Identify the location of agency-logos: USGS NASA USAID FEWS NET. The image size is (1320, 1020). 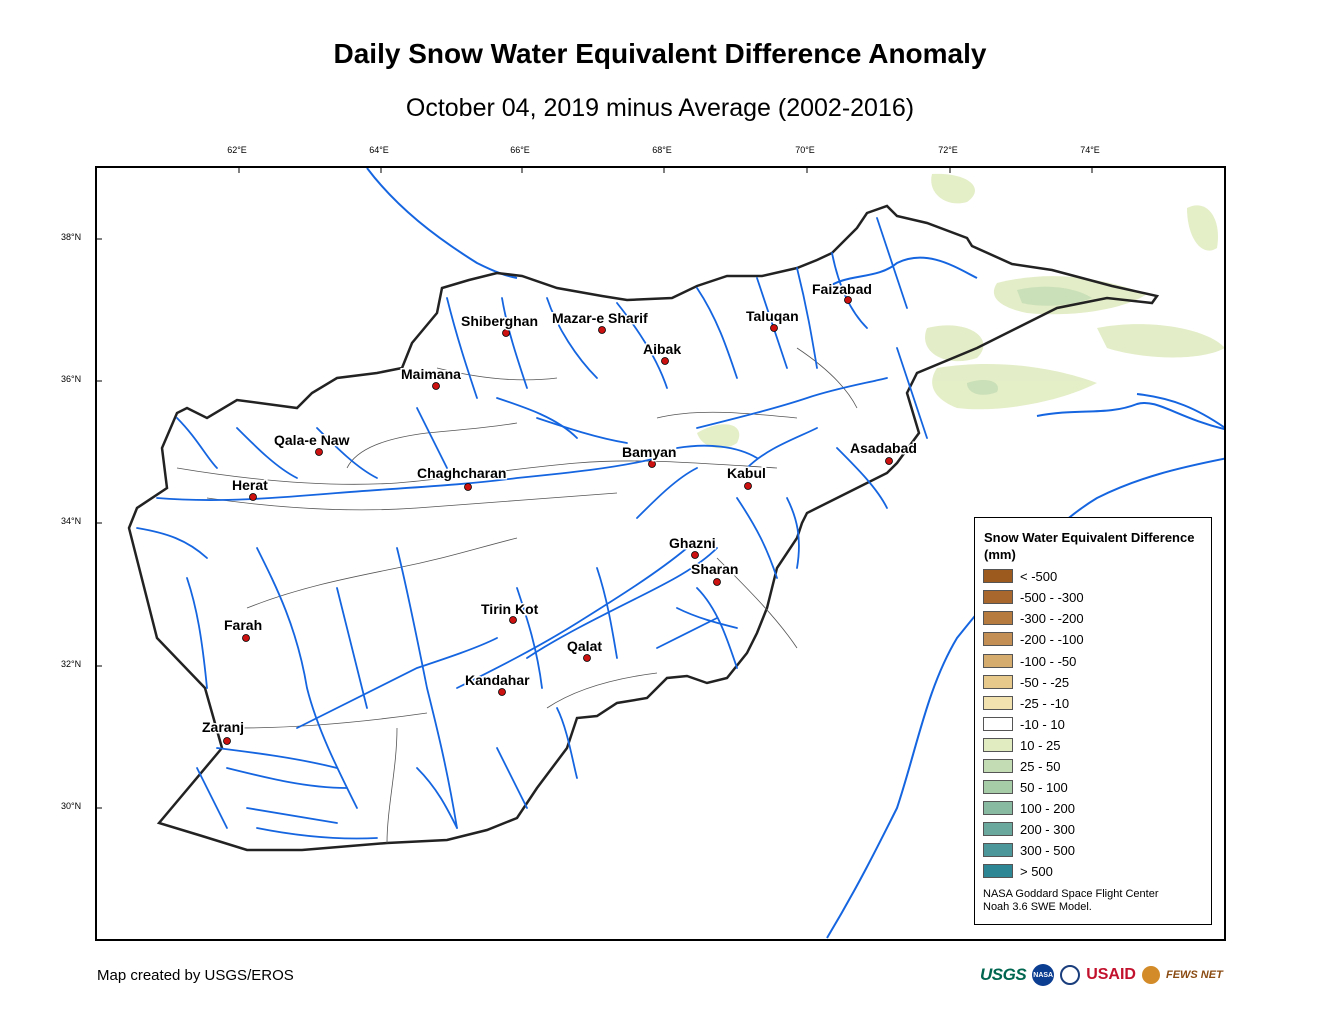
(1101, 975).